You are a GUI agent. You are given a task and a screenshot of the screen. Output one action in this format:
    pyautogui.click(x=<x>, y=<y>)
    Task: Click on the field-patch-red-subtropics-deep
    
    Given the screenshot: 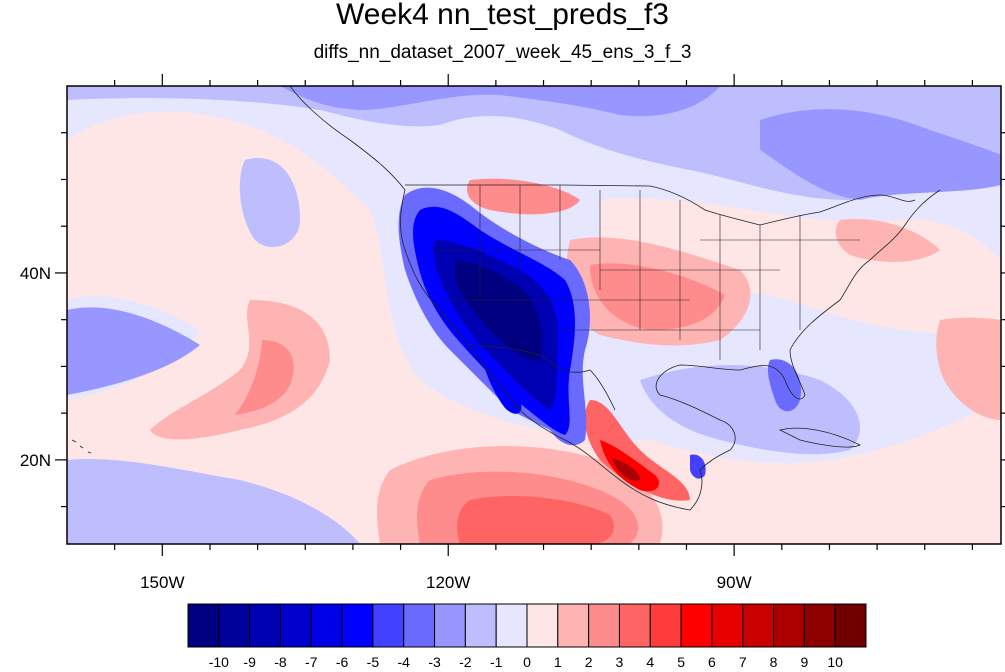 What is the action you would take?
    pyautogui.click(x=535, y=519)
    